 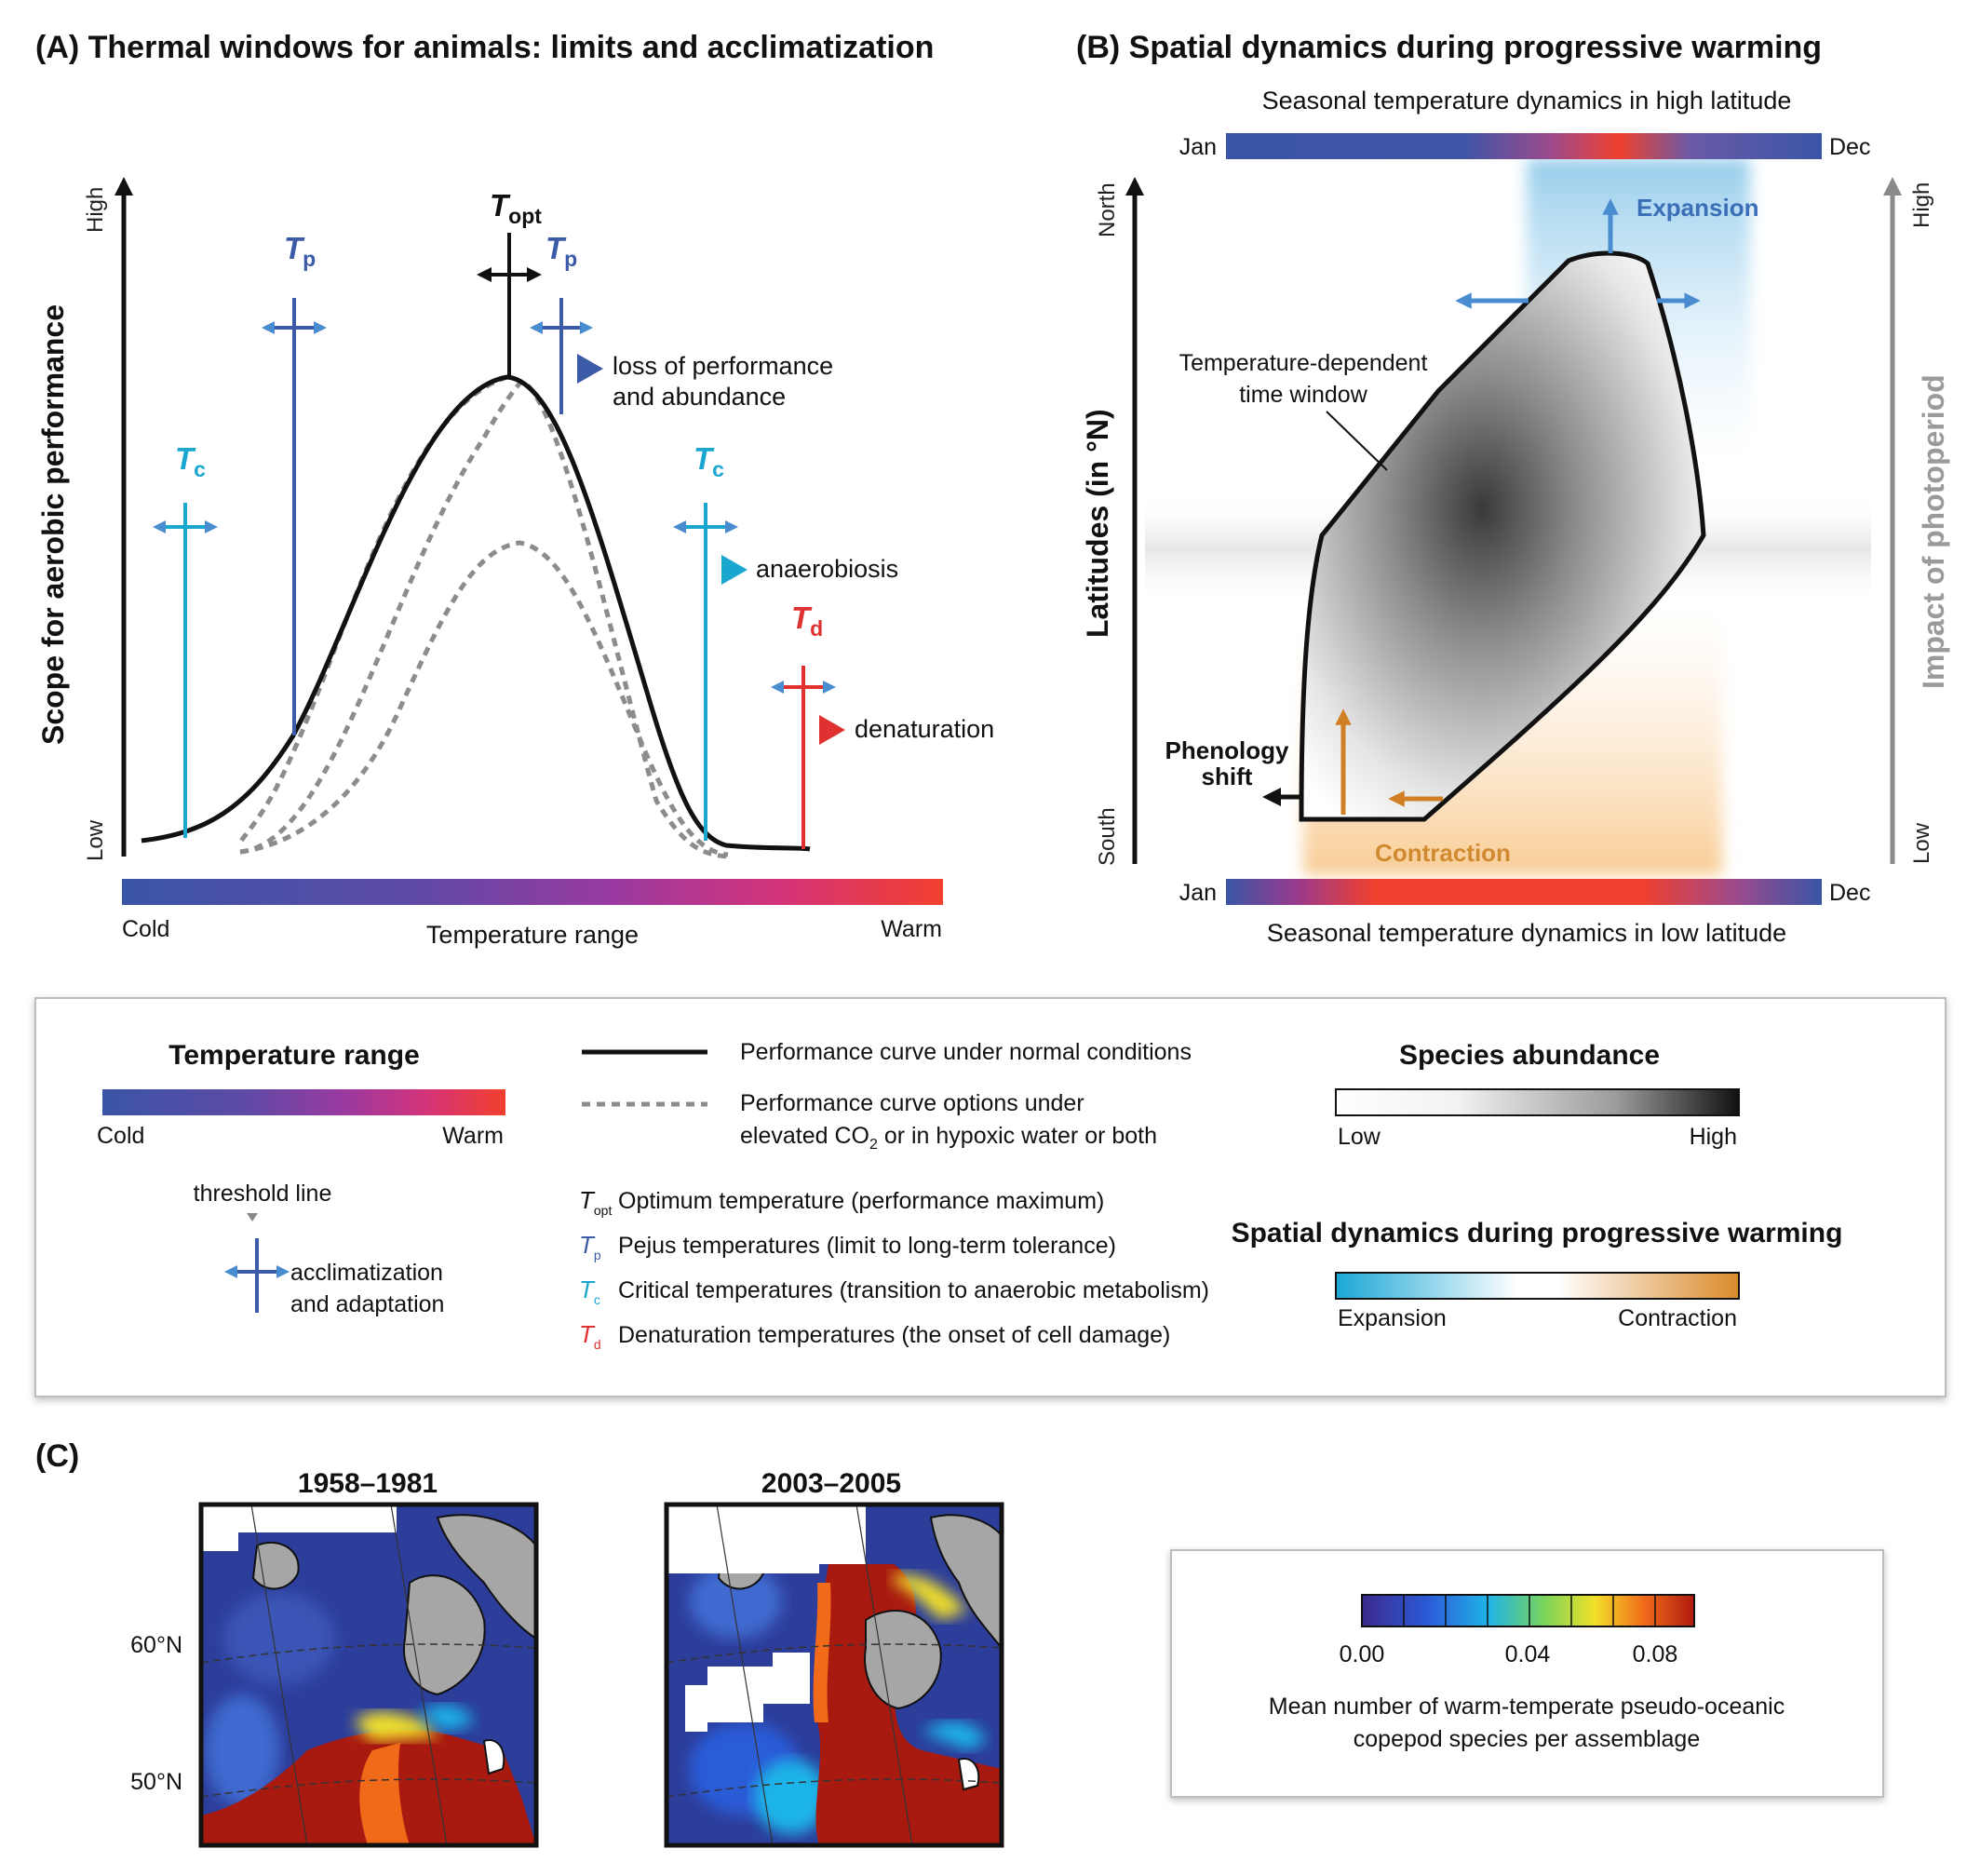 What do you see at coordinates (832, 730) in the screenshot?
I see `denaturation-triangle` at bounding box center [832, 730].